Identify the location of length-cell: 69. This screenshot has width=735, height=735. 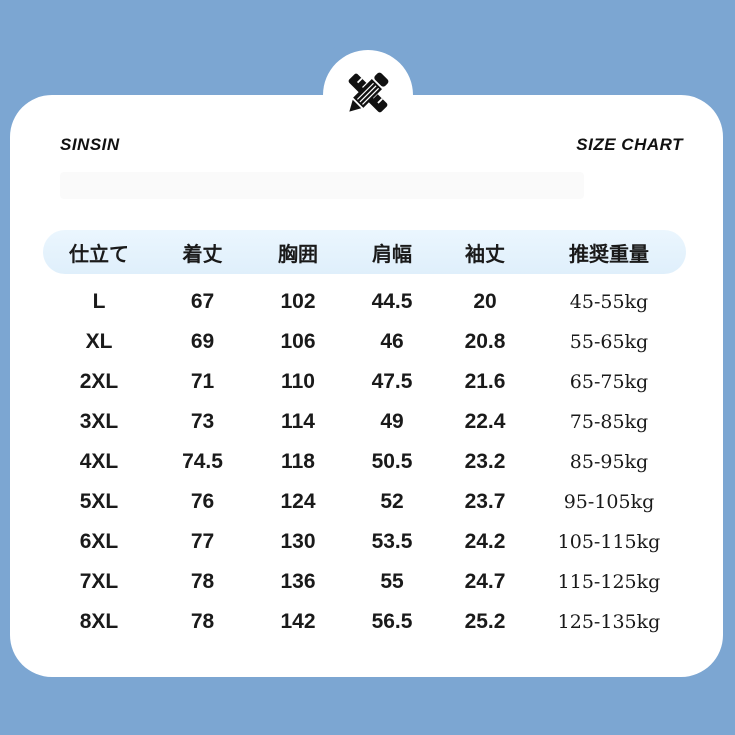
(202, 341).